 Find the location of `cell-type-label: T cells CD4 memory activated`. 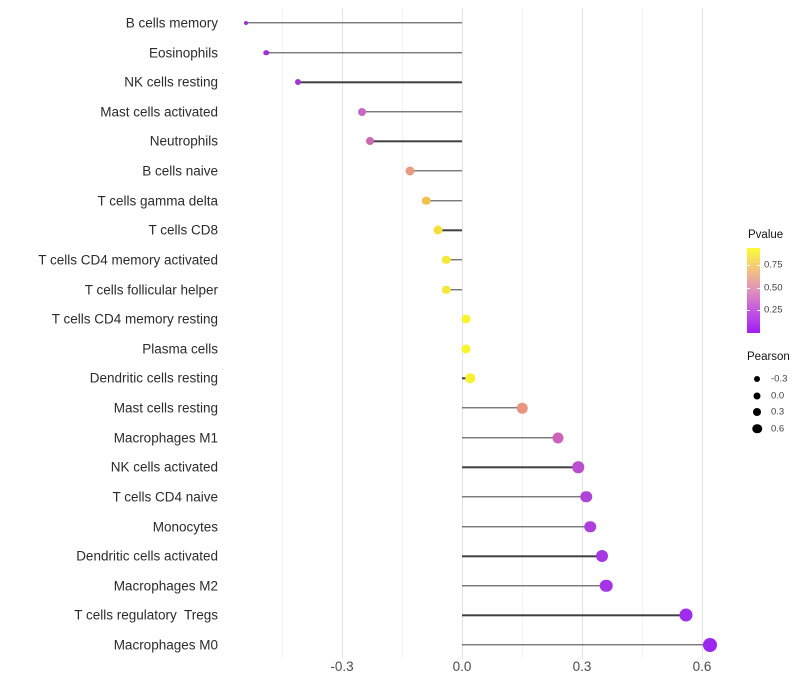

cell-type-label: T cells CD4 memory activated is located at coordinates (128, 260).